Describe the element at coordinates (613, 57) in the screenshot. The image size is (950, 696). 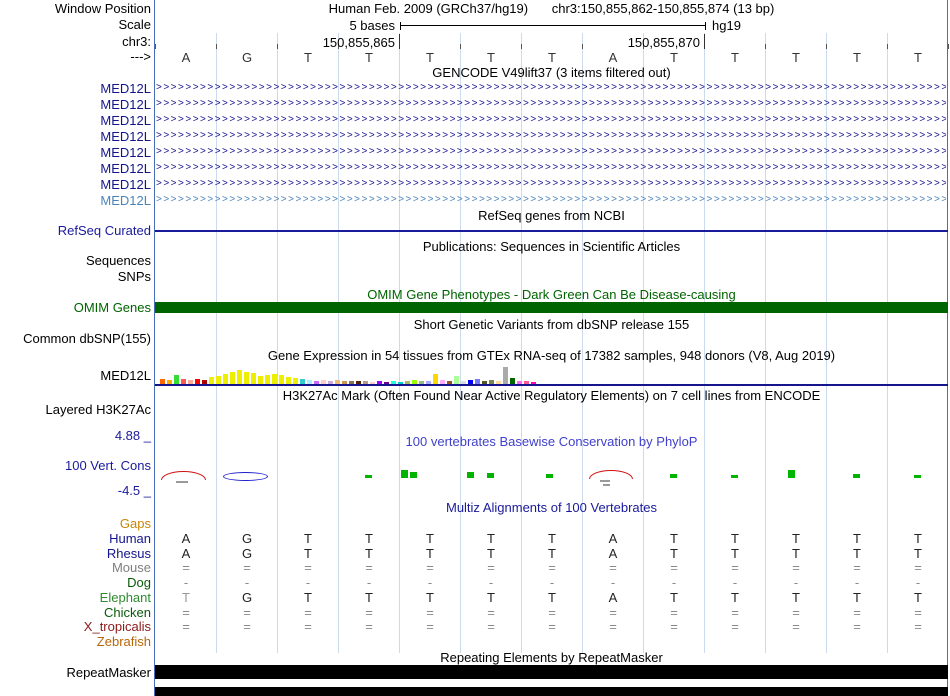
I see `sequence-base: A` at that location.